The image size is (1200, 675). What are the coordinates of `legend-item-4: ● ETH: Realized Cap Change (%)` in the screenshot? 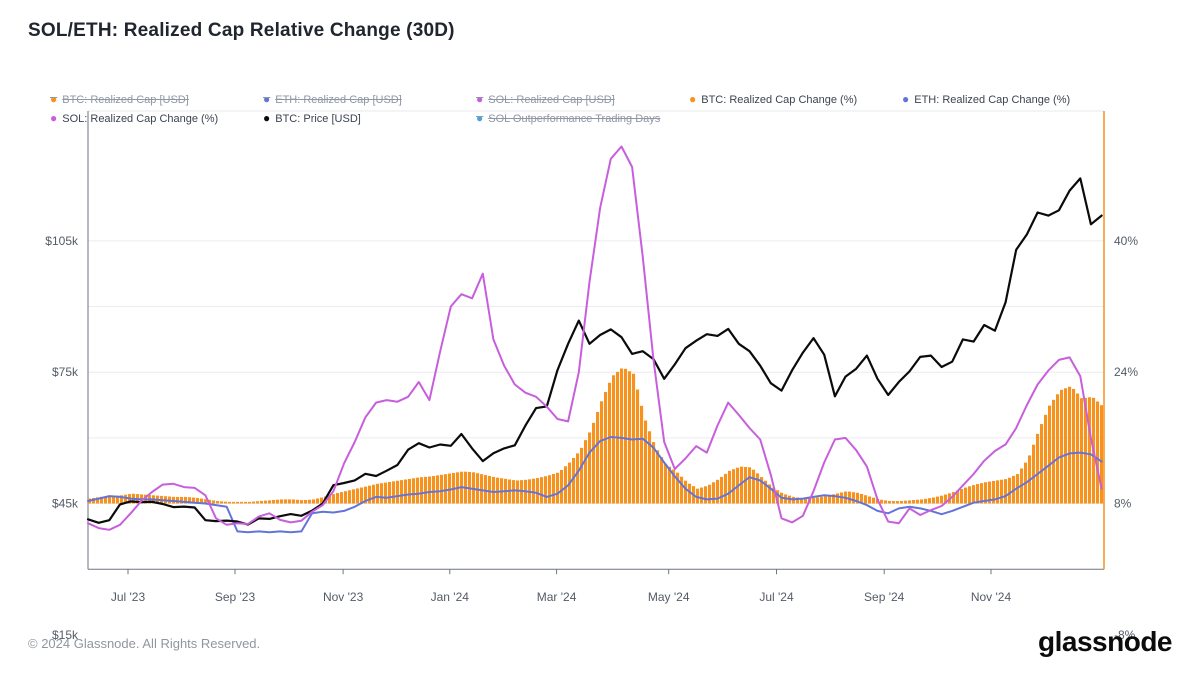 It's located at (998, 99).